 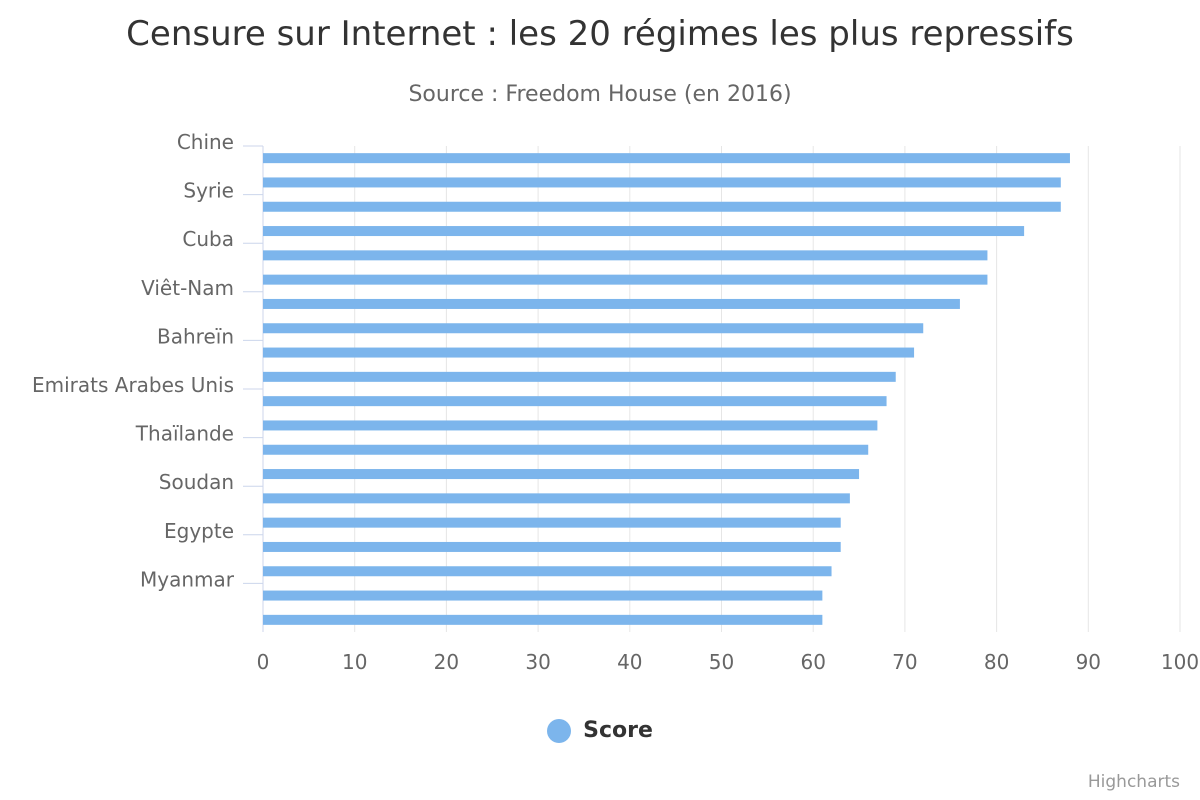 I want to click on x-tick-label: 30, so click(x=537, y=662).